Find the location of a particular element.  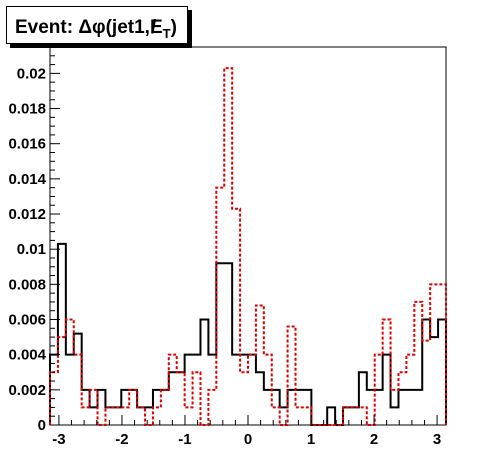

title-met-slash: / is located at coordinates (153, 27).